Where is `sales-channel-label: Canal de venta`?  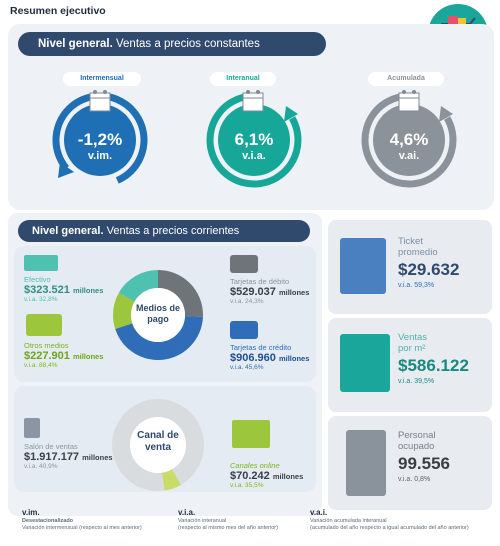
sales-channel-label: Canal de venta is located at coordinates (158, 441).